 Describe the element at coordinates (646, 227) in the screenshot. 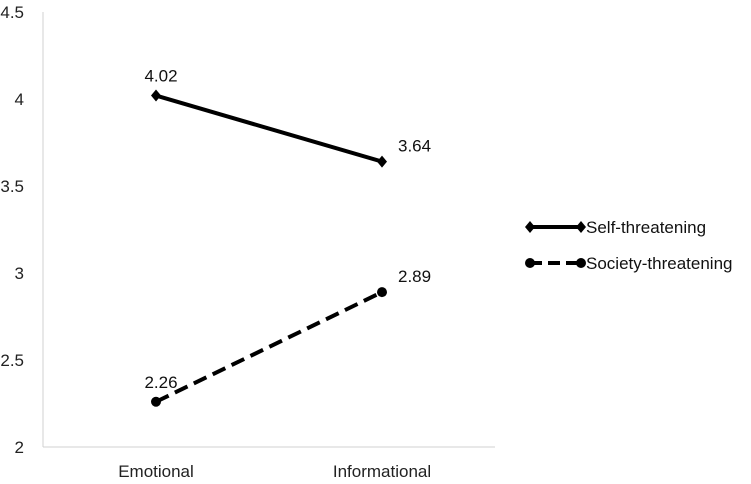

I see `legend-label: Self-threatening` at that location.